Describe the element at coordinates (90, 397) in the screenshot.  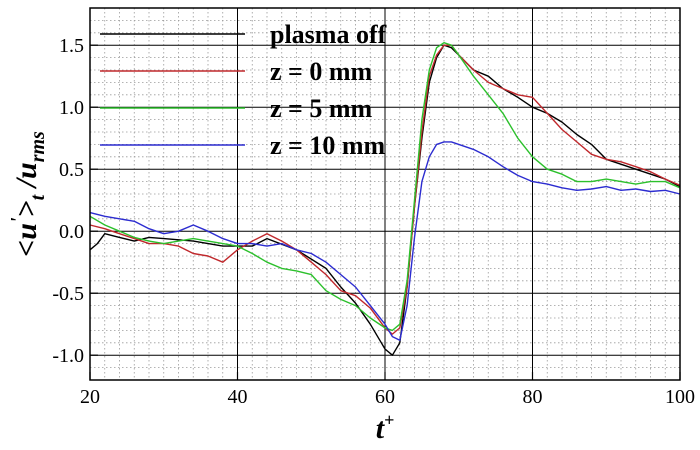
I see `x-tick-label: 20` at that location.